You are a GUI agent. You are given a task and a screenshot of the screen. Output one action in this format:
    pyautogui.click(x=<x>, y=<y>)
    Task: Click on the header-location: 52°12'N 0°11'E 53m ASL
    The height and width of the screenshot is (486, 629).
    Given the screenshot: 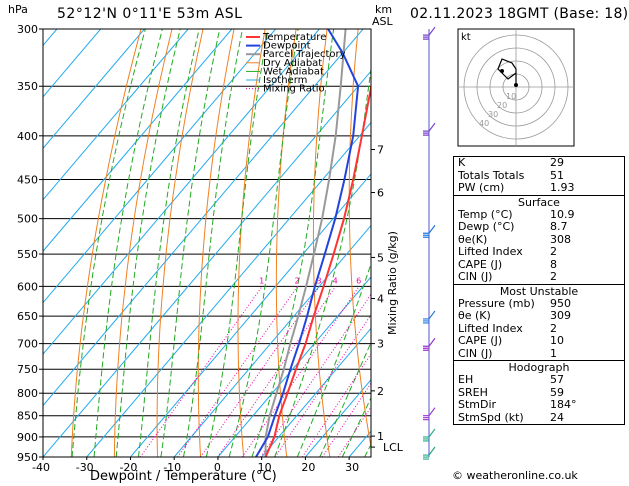 What is the action you would take?
    pyautogui.click(x=150, y=14)
    